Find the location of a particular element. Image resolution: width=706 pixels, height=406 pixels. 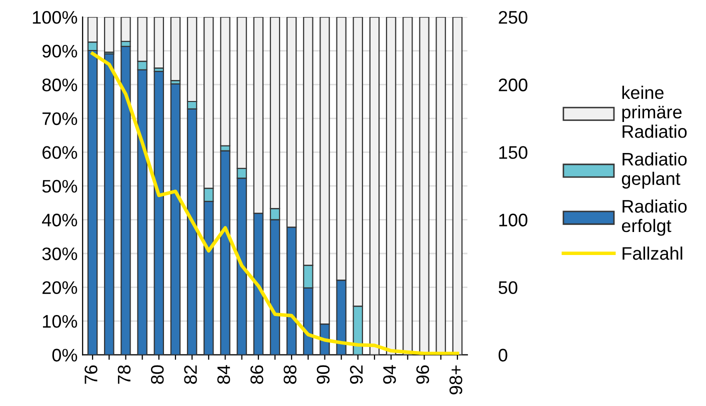

x-tick-label: 76 is located at coordinates (91, 374).